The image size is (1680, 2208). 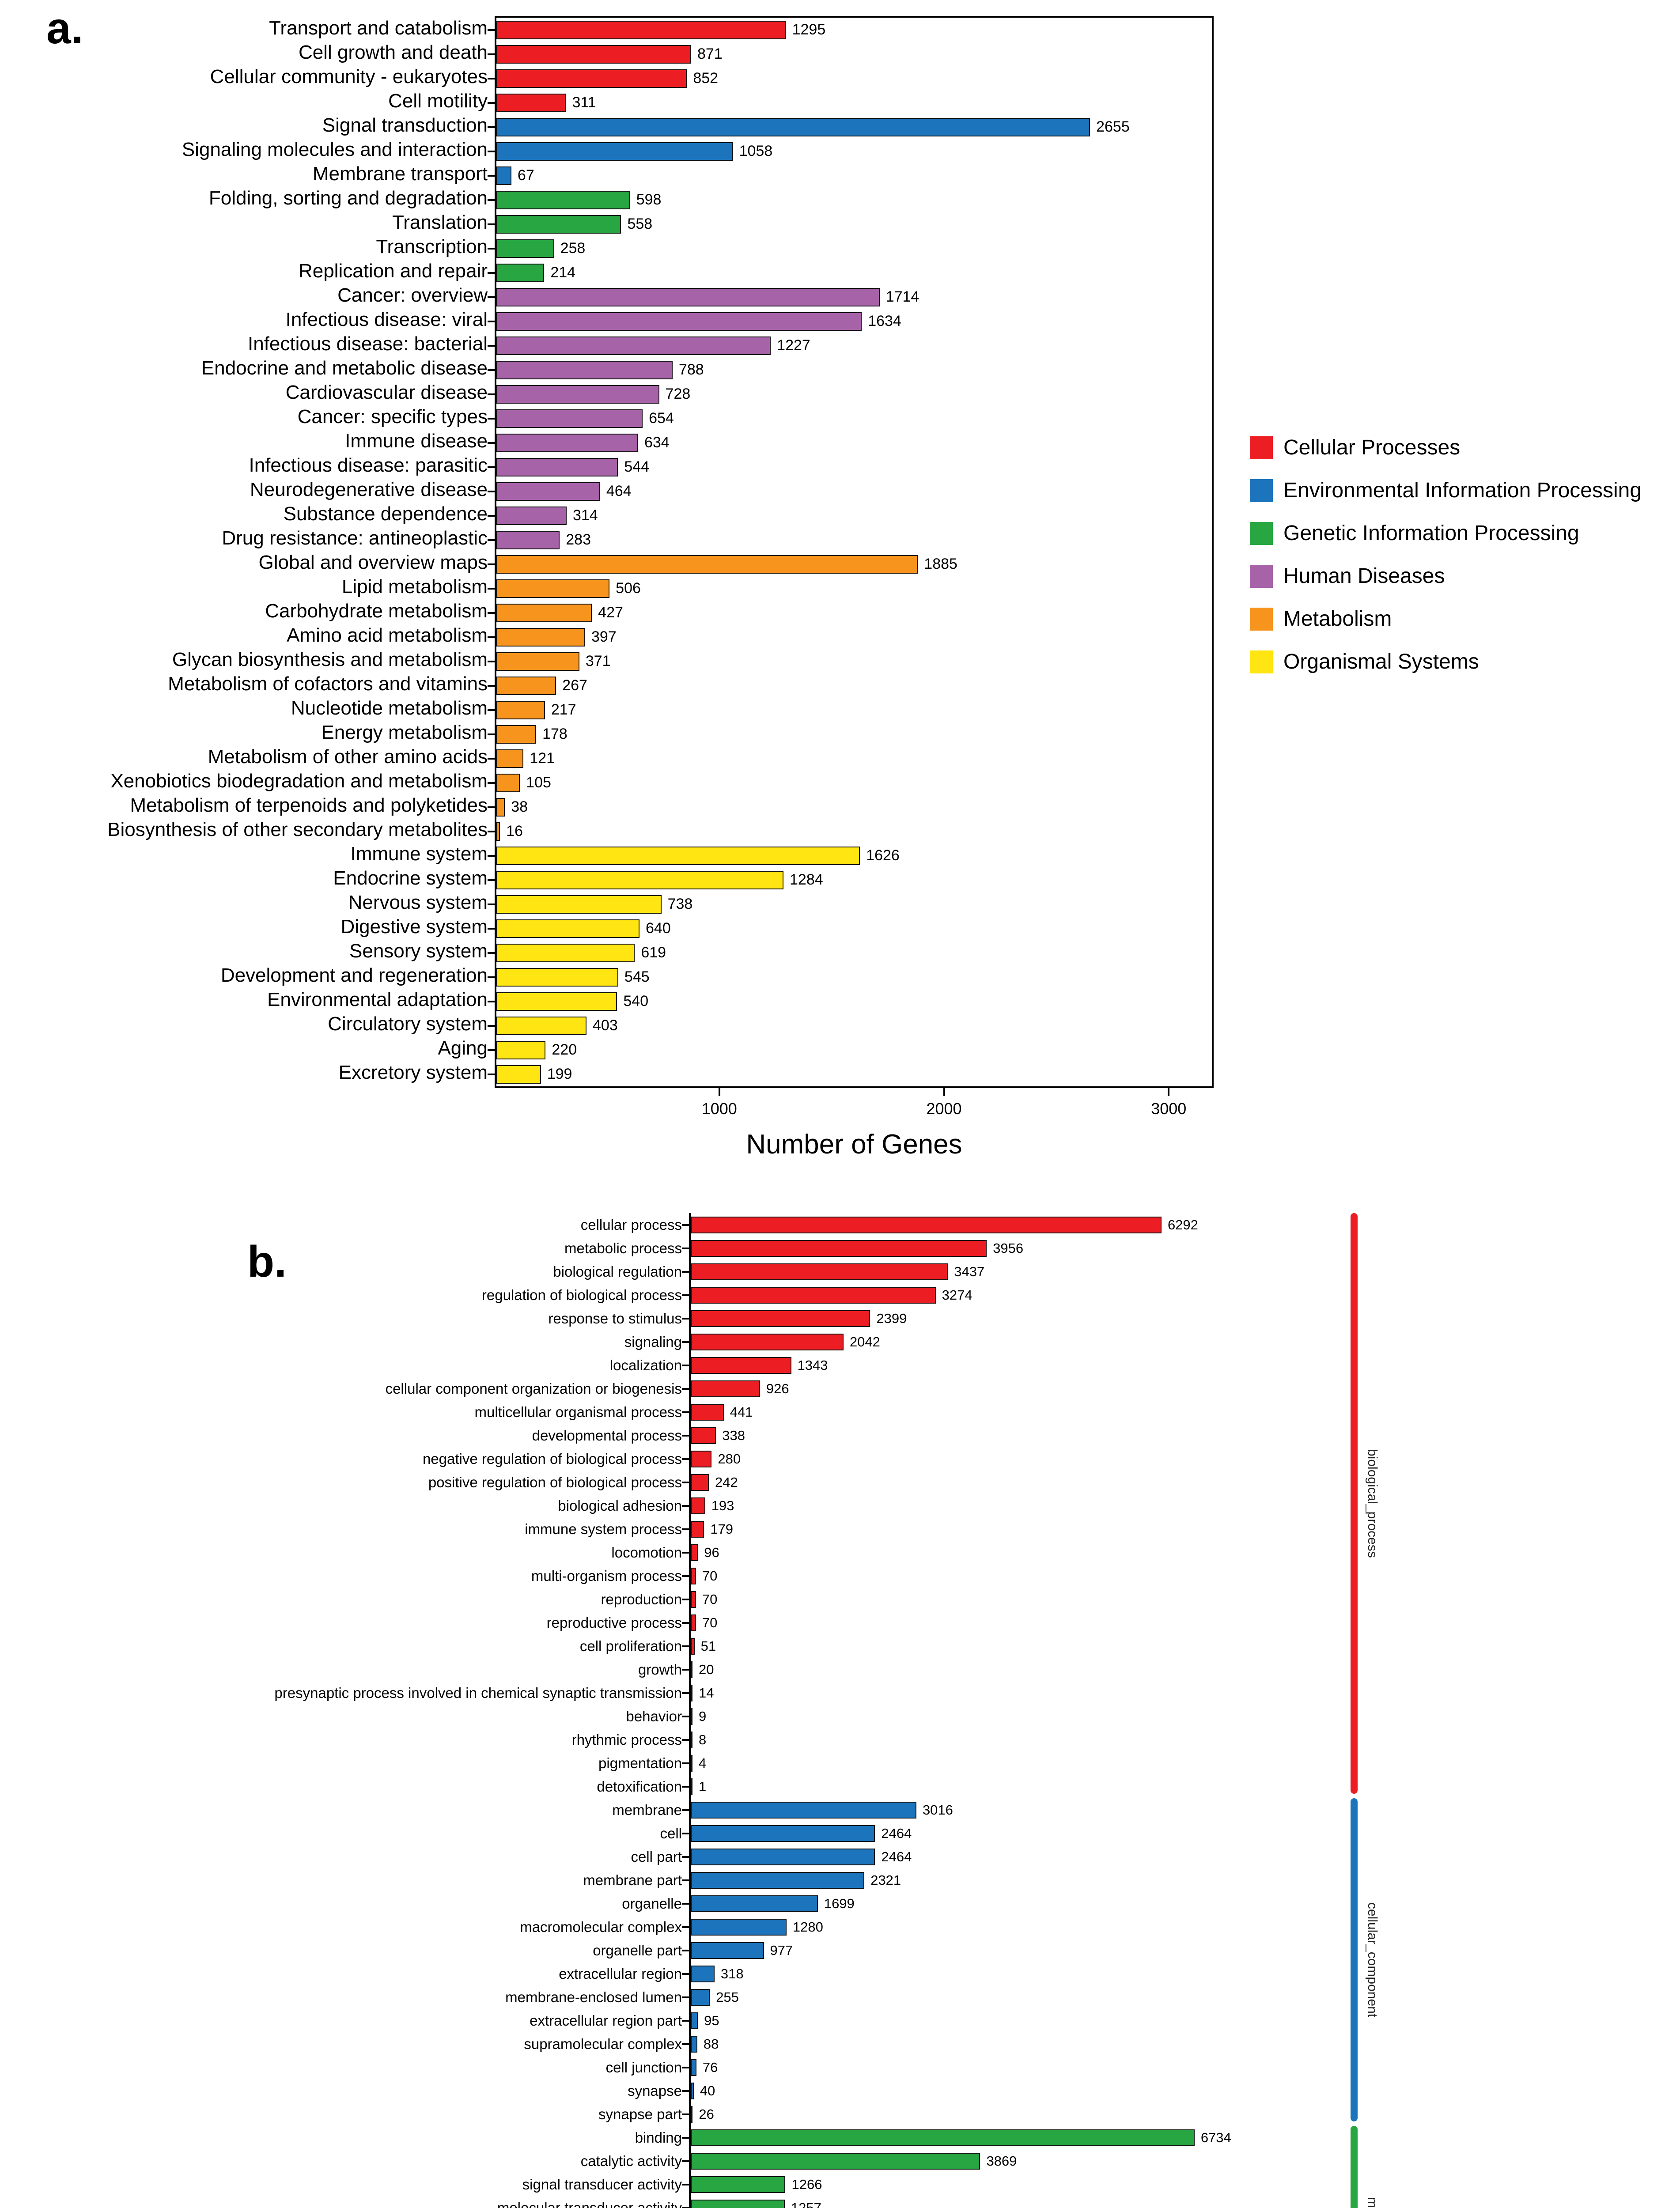 What do you see at coordinates (658, 928) in the screenshot?
I see `value-label: 640` at bounding box center [658, 928].